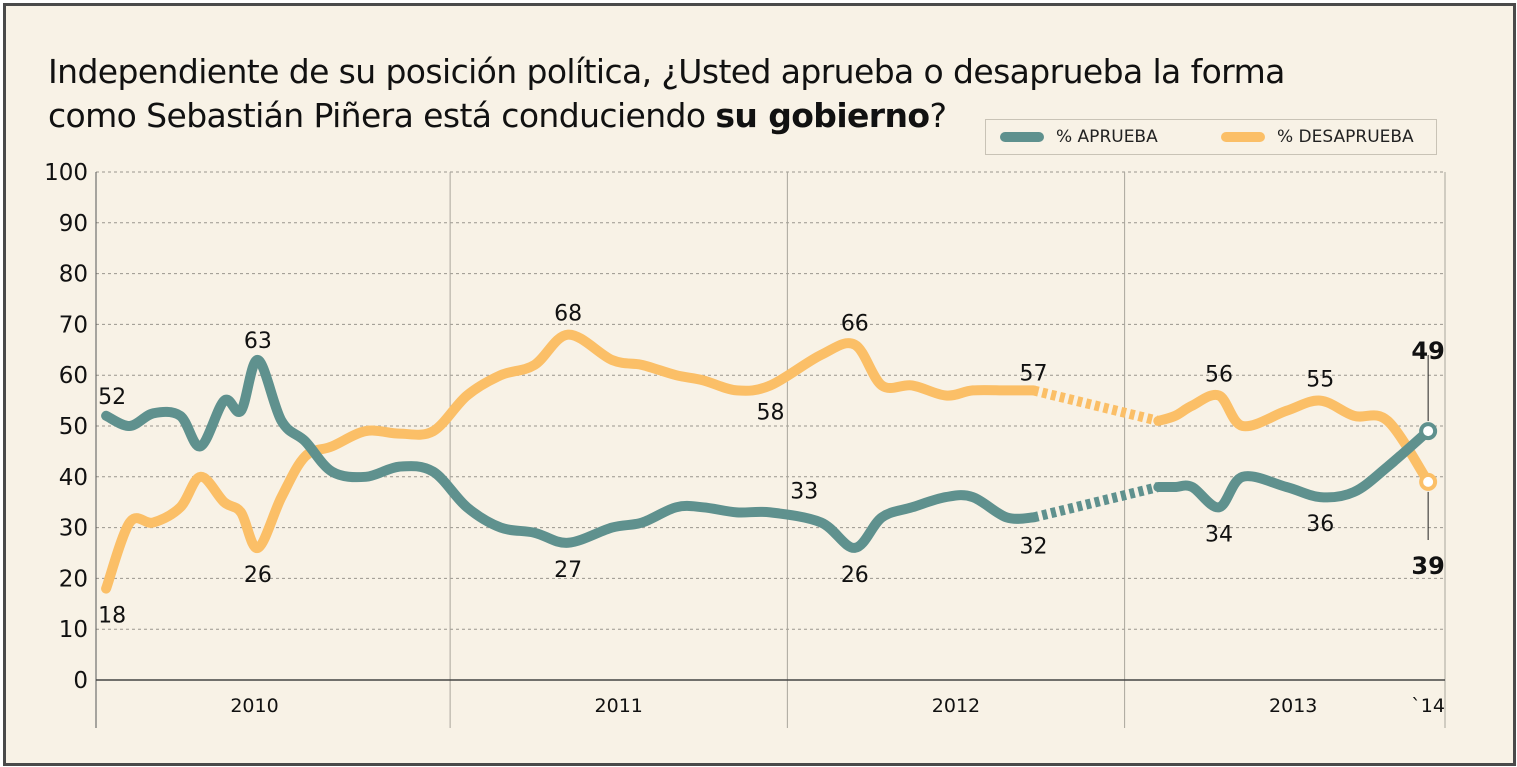 This screenshot has width=1517, height=767. I want to click on title-line-2-text: como Sebastián Piñera está conduciendo, so click(382, 115).